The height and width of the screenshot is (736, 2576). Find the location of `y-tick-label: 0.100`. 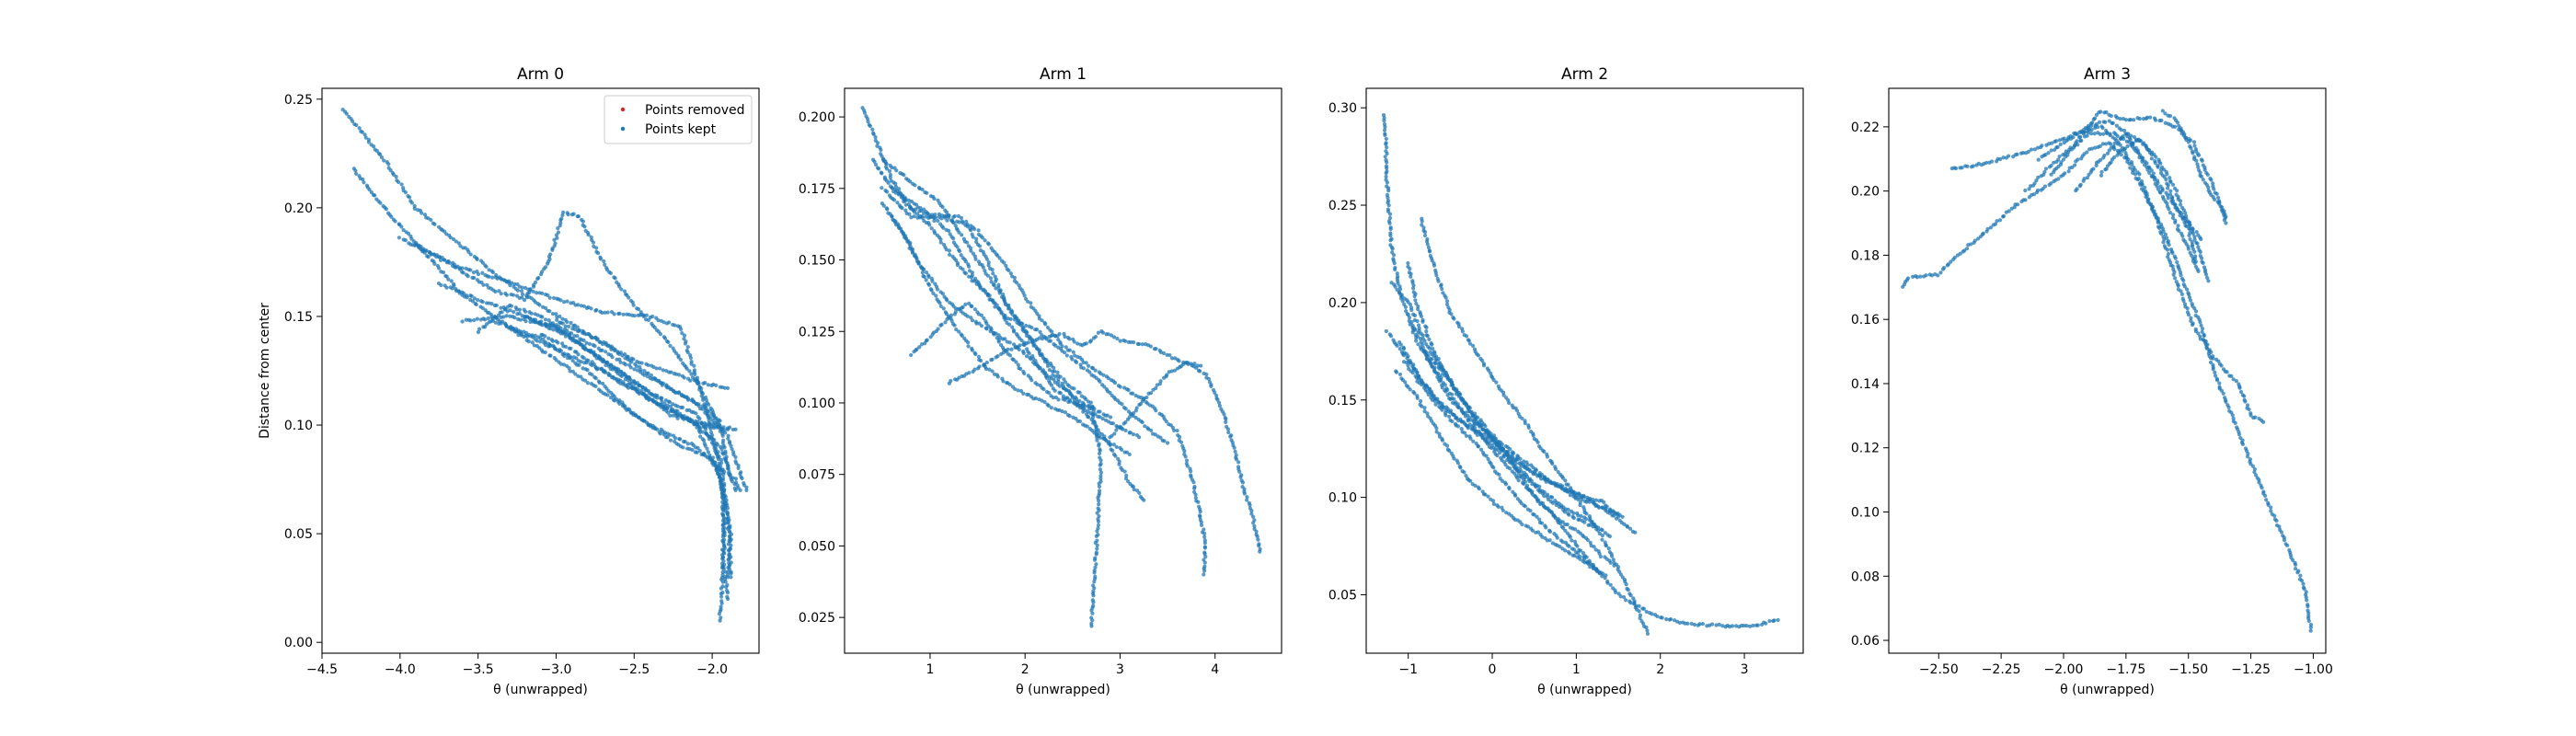

y-tick-label: 0.100 is located at coordinates (817, 404).